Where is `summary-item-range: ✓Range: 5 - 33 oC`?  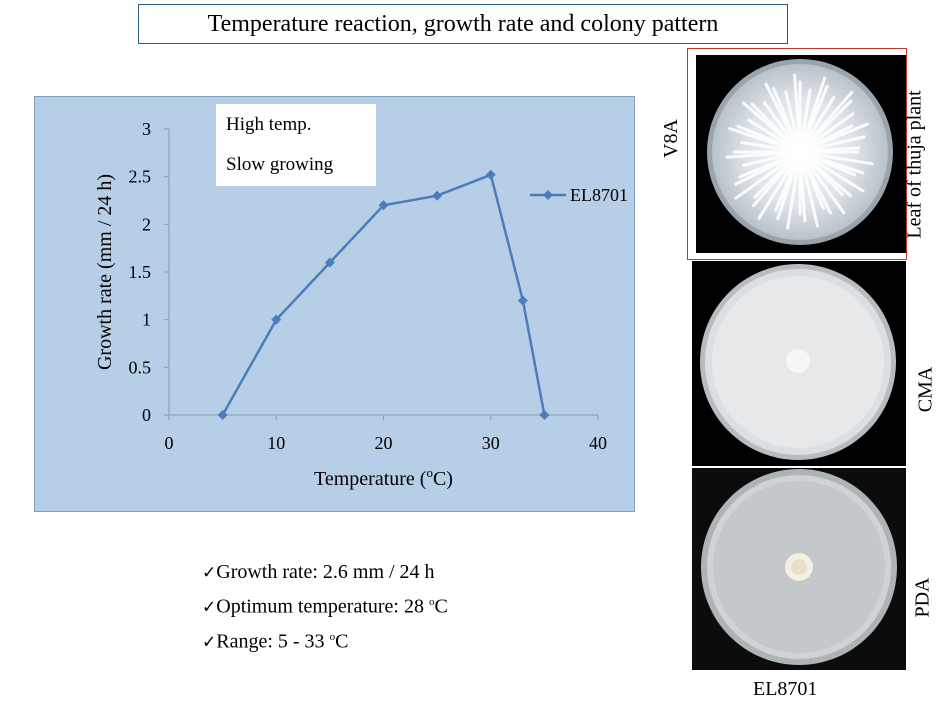
summary-item-range: ✓Range: 5 - 33 oC is located at coordinates (275, 641).